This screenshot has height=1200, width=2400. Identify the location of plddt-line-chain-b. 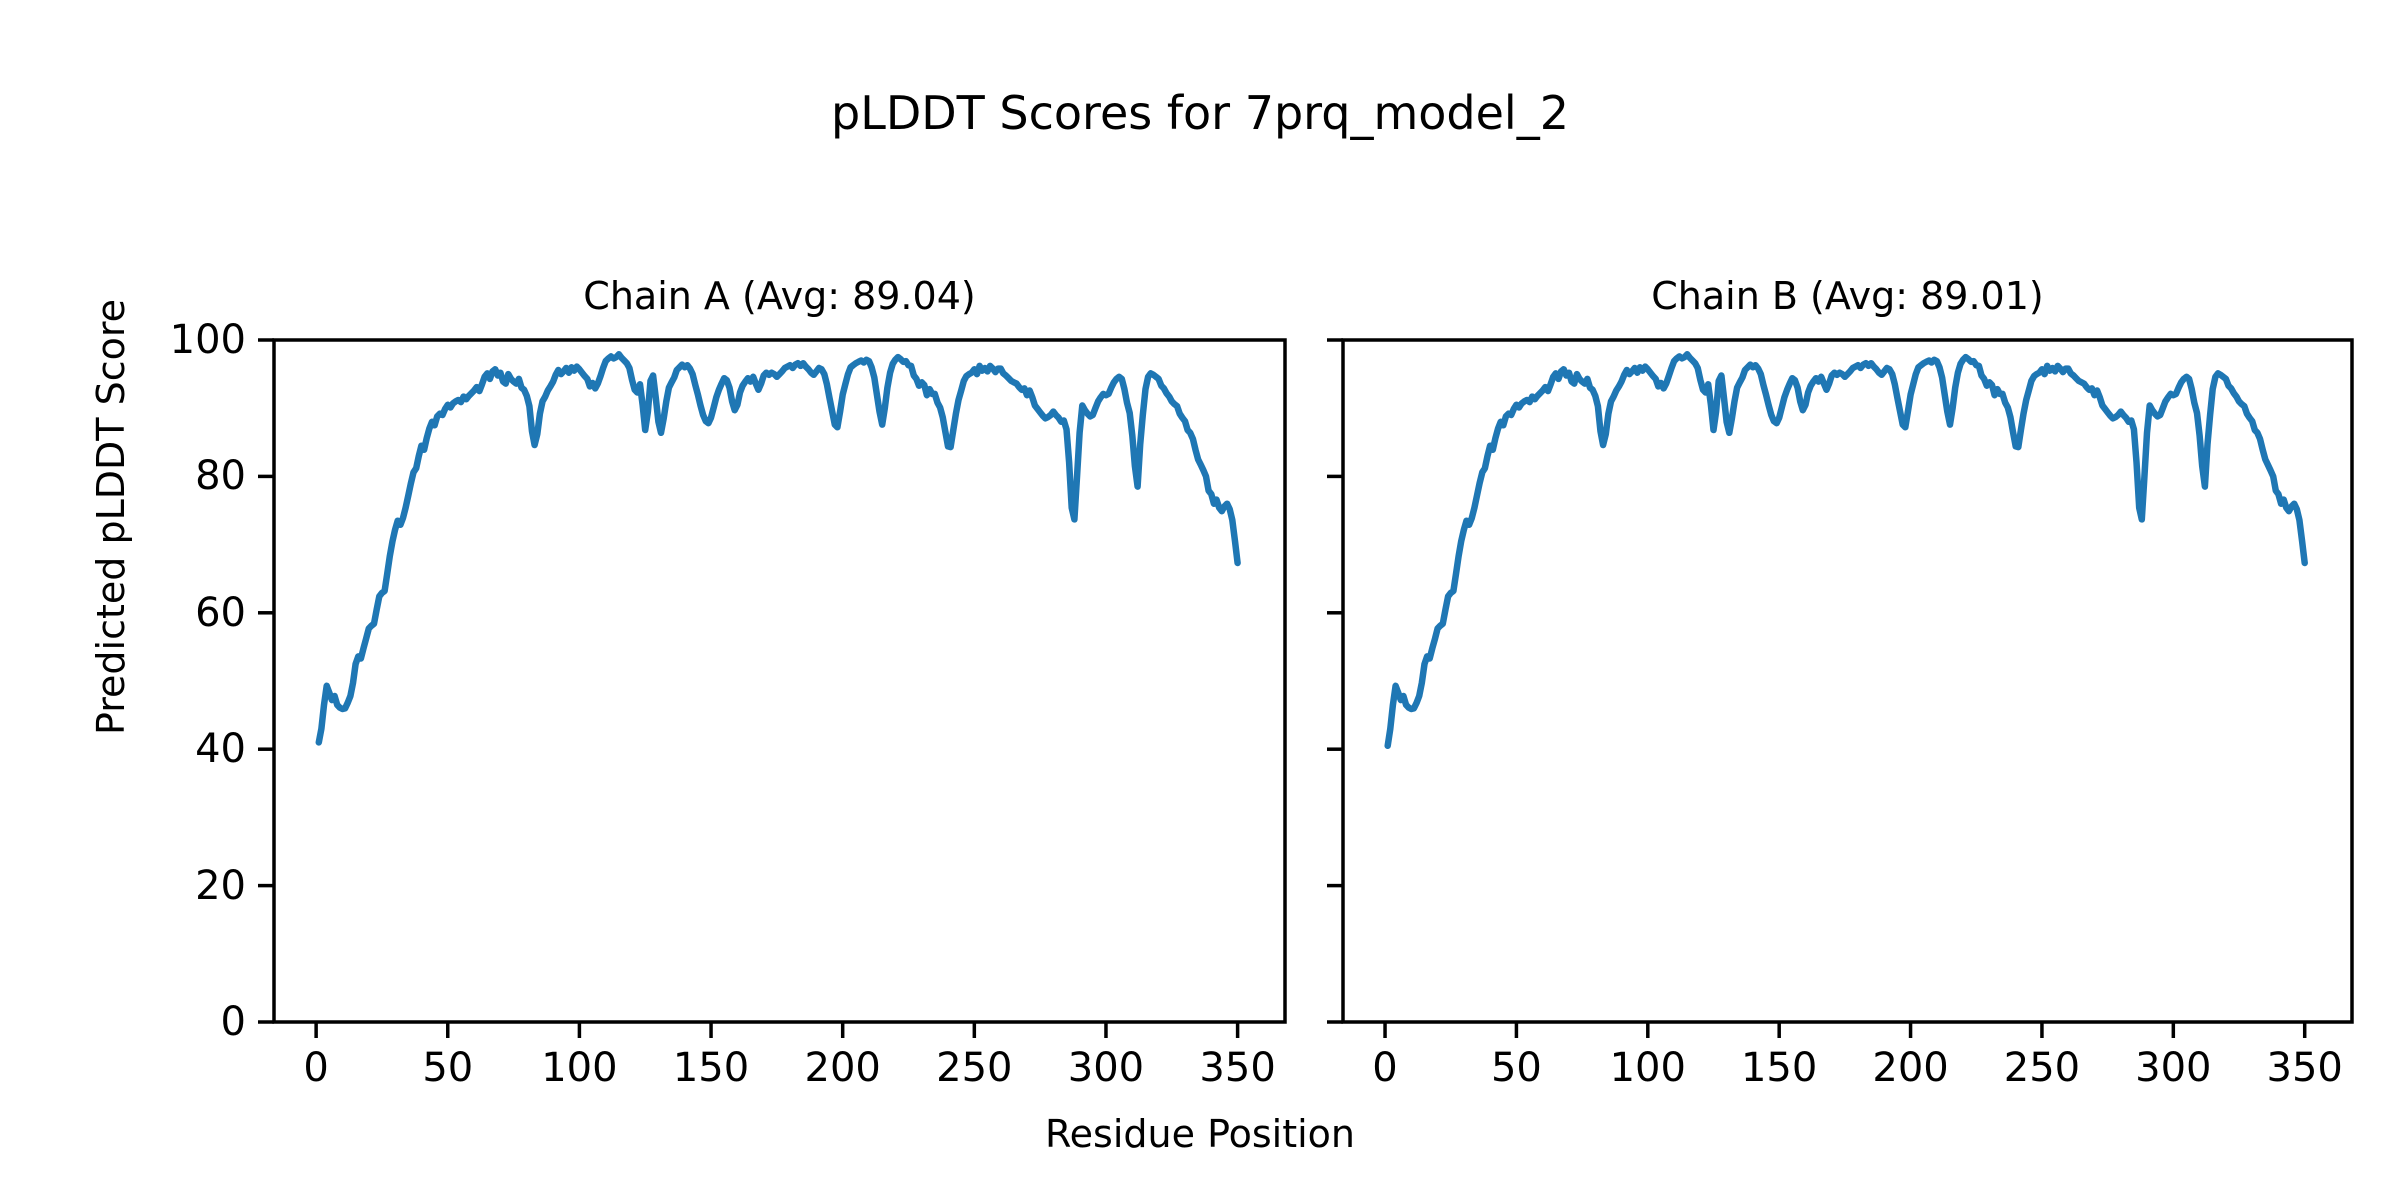
(1846, 550).